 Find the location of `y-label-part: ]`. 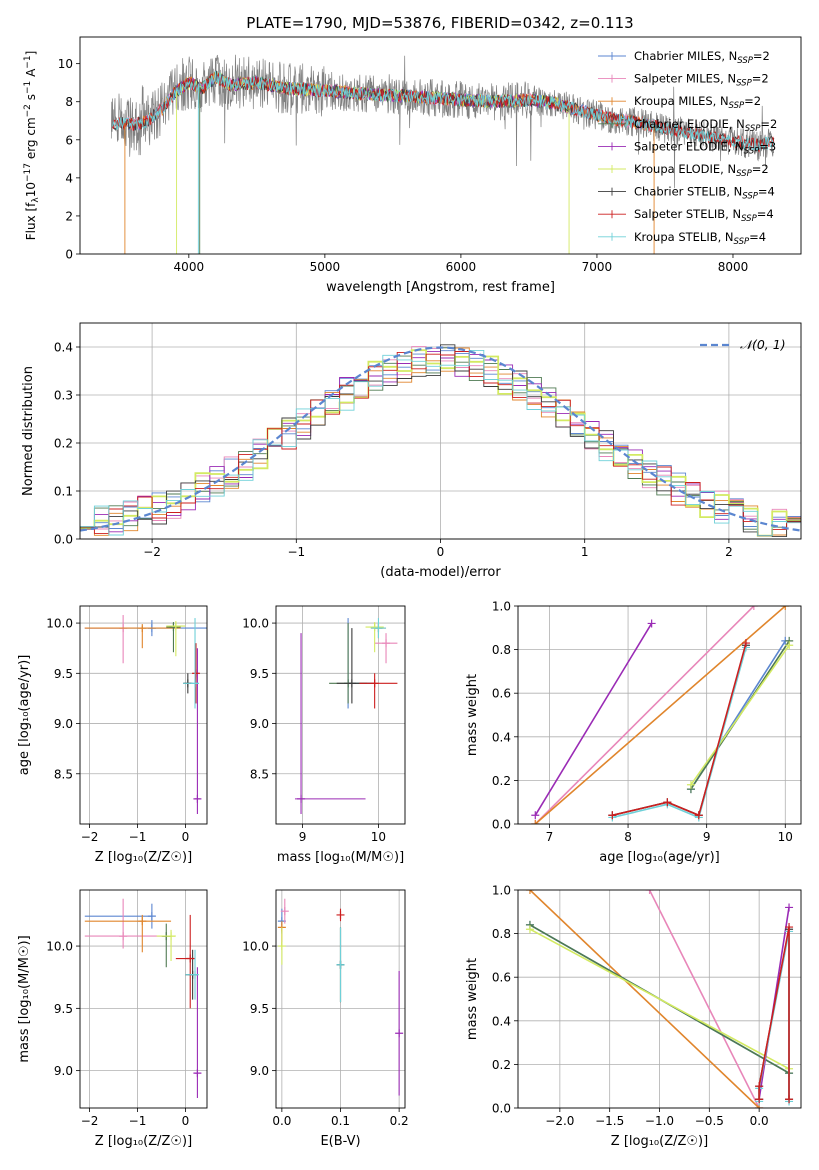

y-label-part: ] is located at coordinates (31, 53).